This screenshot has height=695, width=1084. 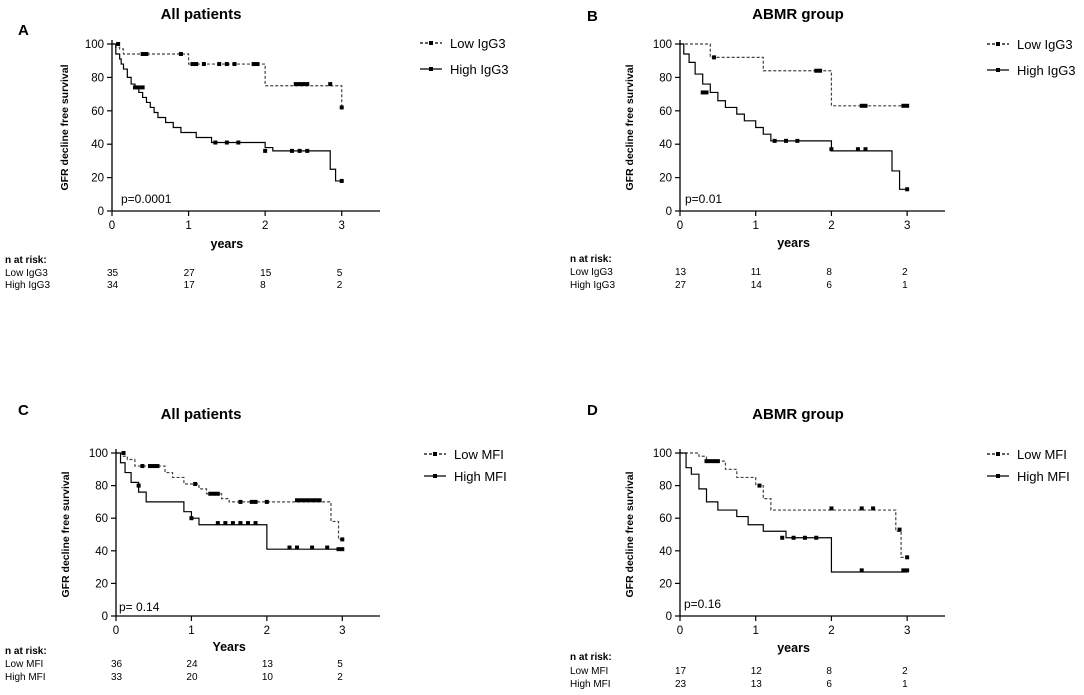 I want to click on legend-label-low-igg3: Low IgG3, so click(x=478, y=43).